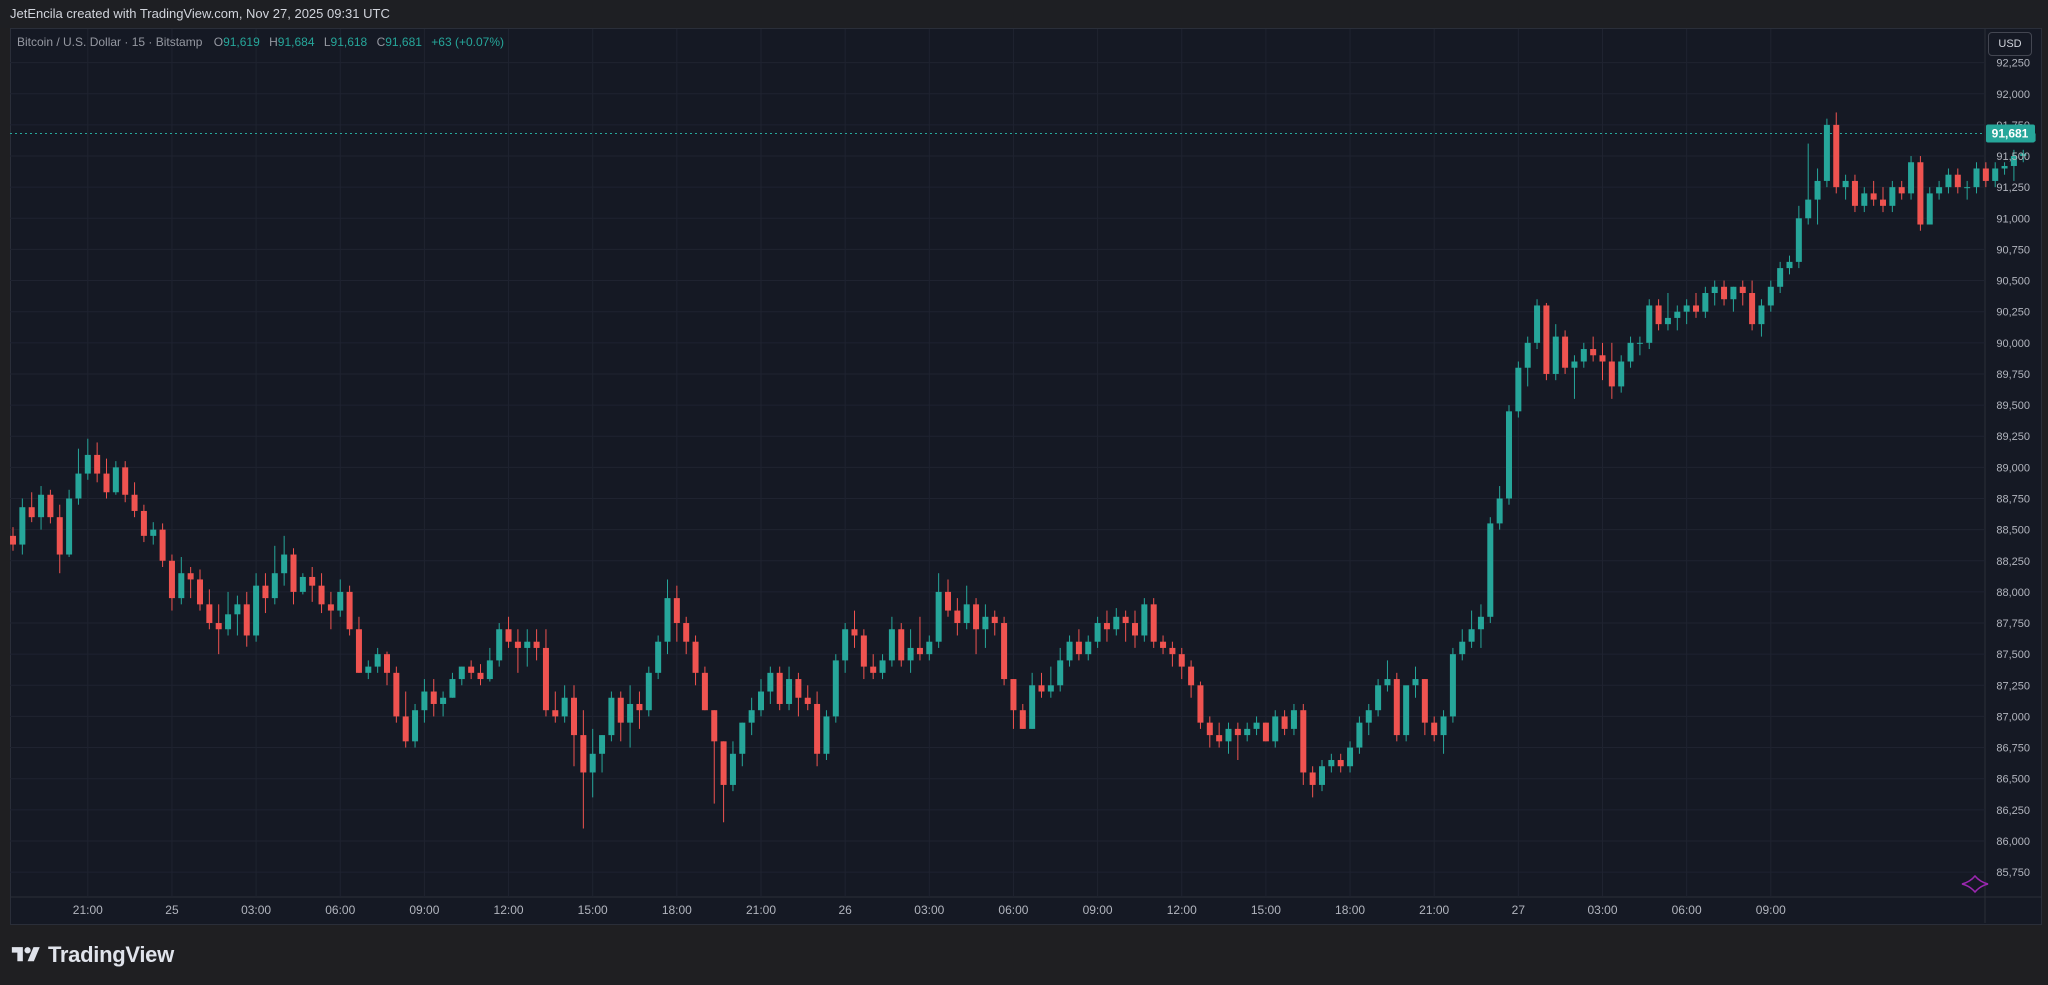 This screenshot has height=985, width=2048. I want to click on time-tick-label: 06:00, so click(1013, 910).